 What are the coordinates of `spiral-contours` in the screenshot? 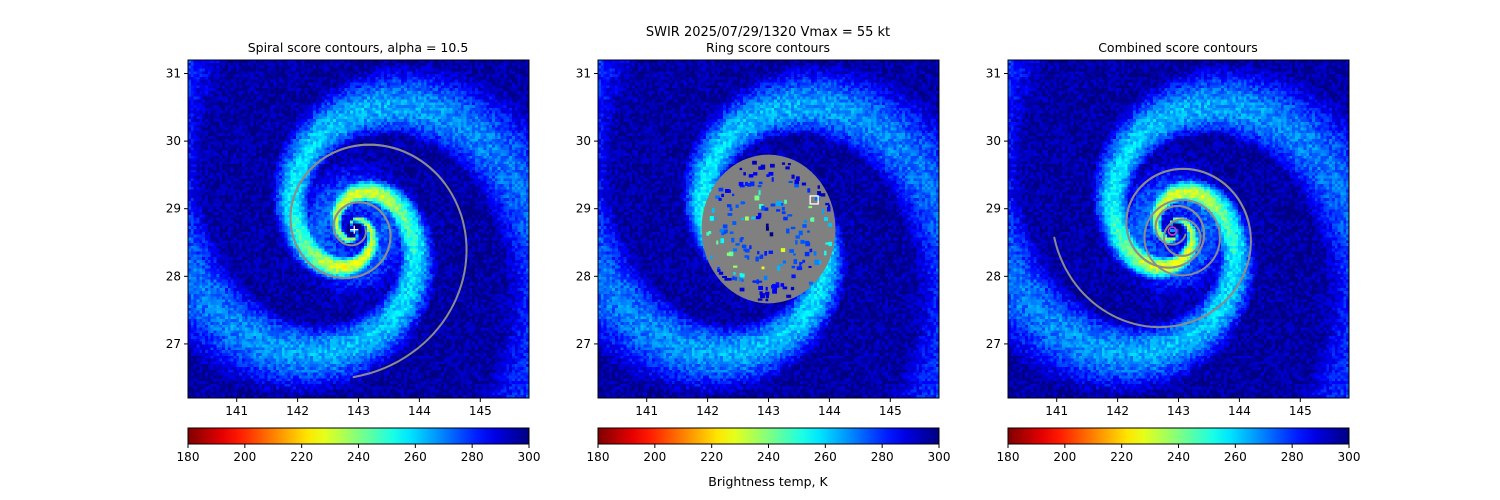 It's located at (378, 261).